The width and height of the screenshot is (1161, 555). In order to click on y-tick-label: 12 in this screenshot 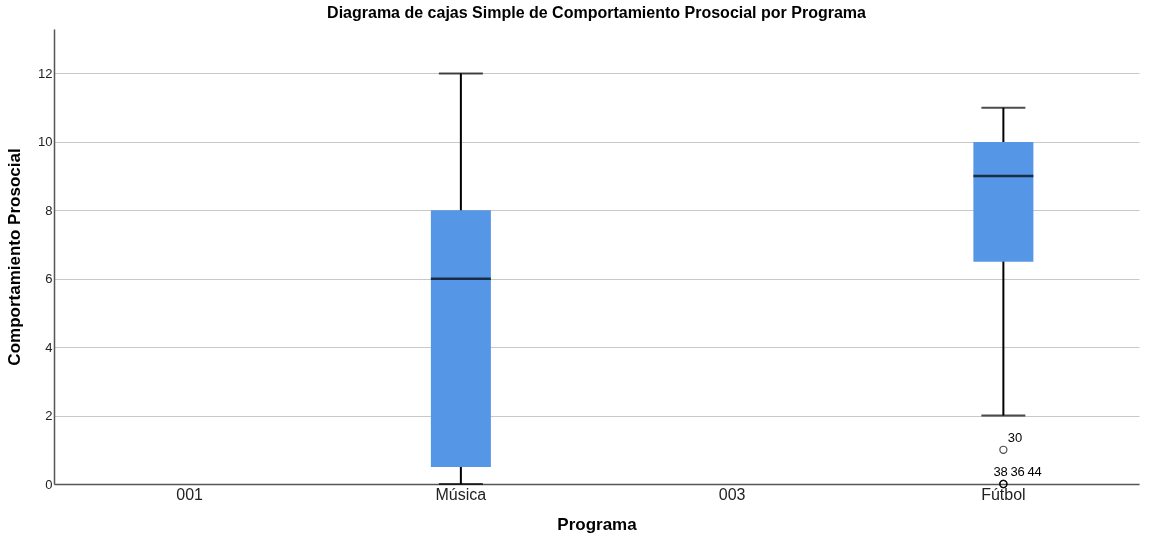, I will do `click(45, 73)`.